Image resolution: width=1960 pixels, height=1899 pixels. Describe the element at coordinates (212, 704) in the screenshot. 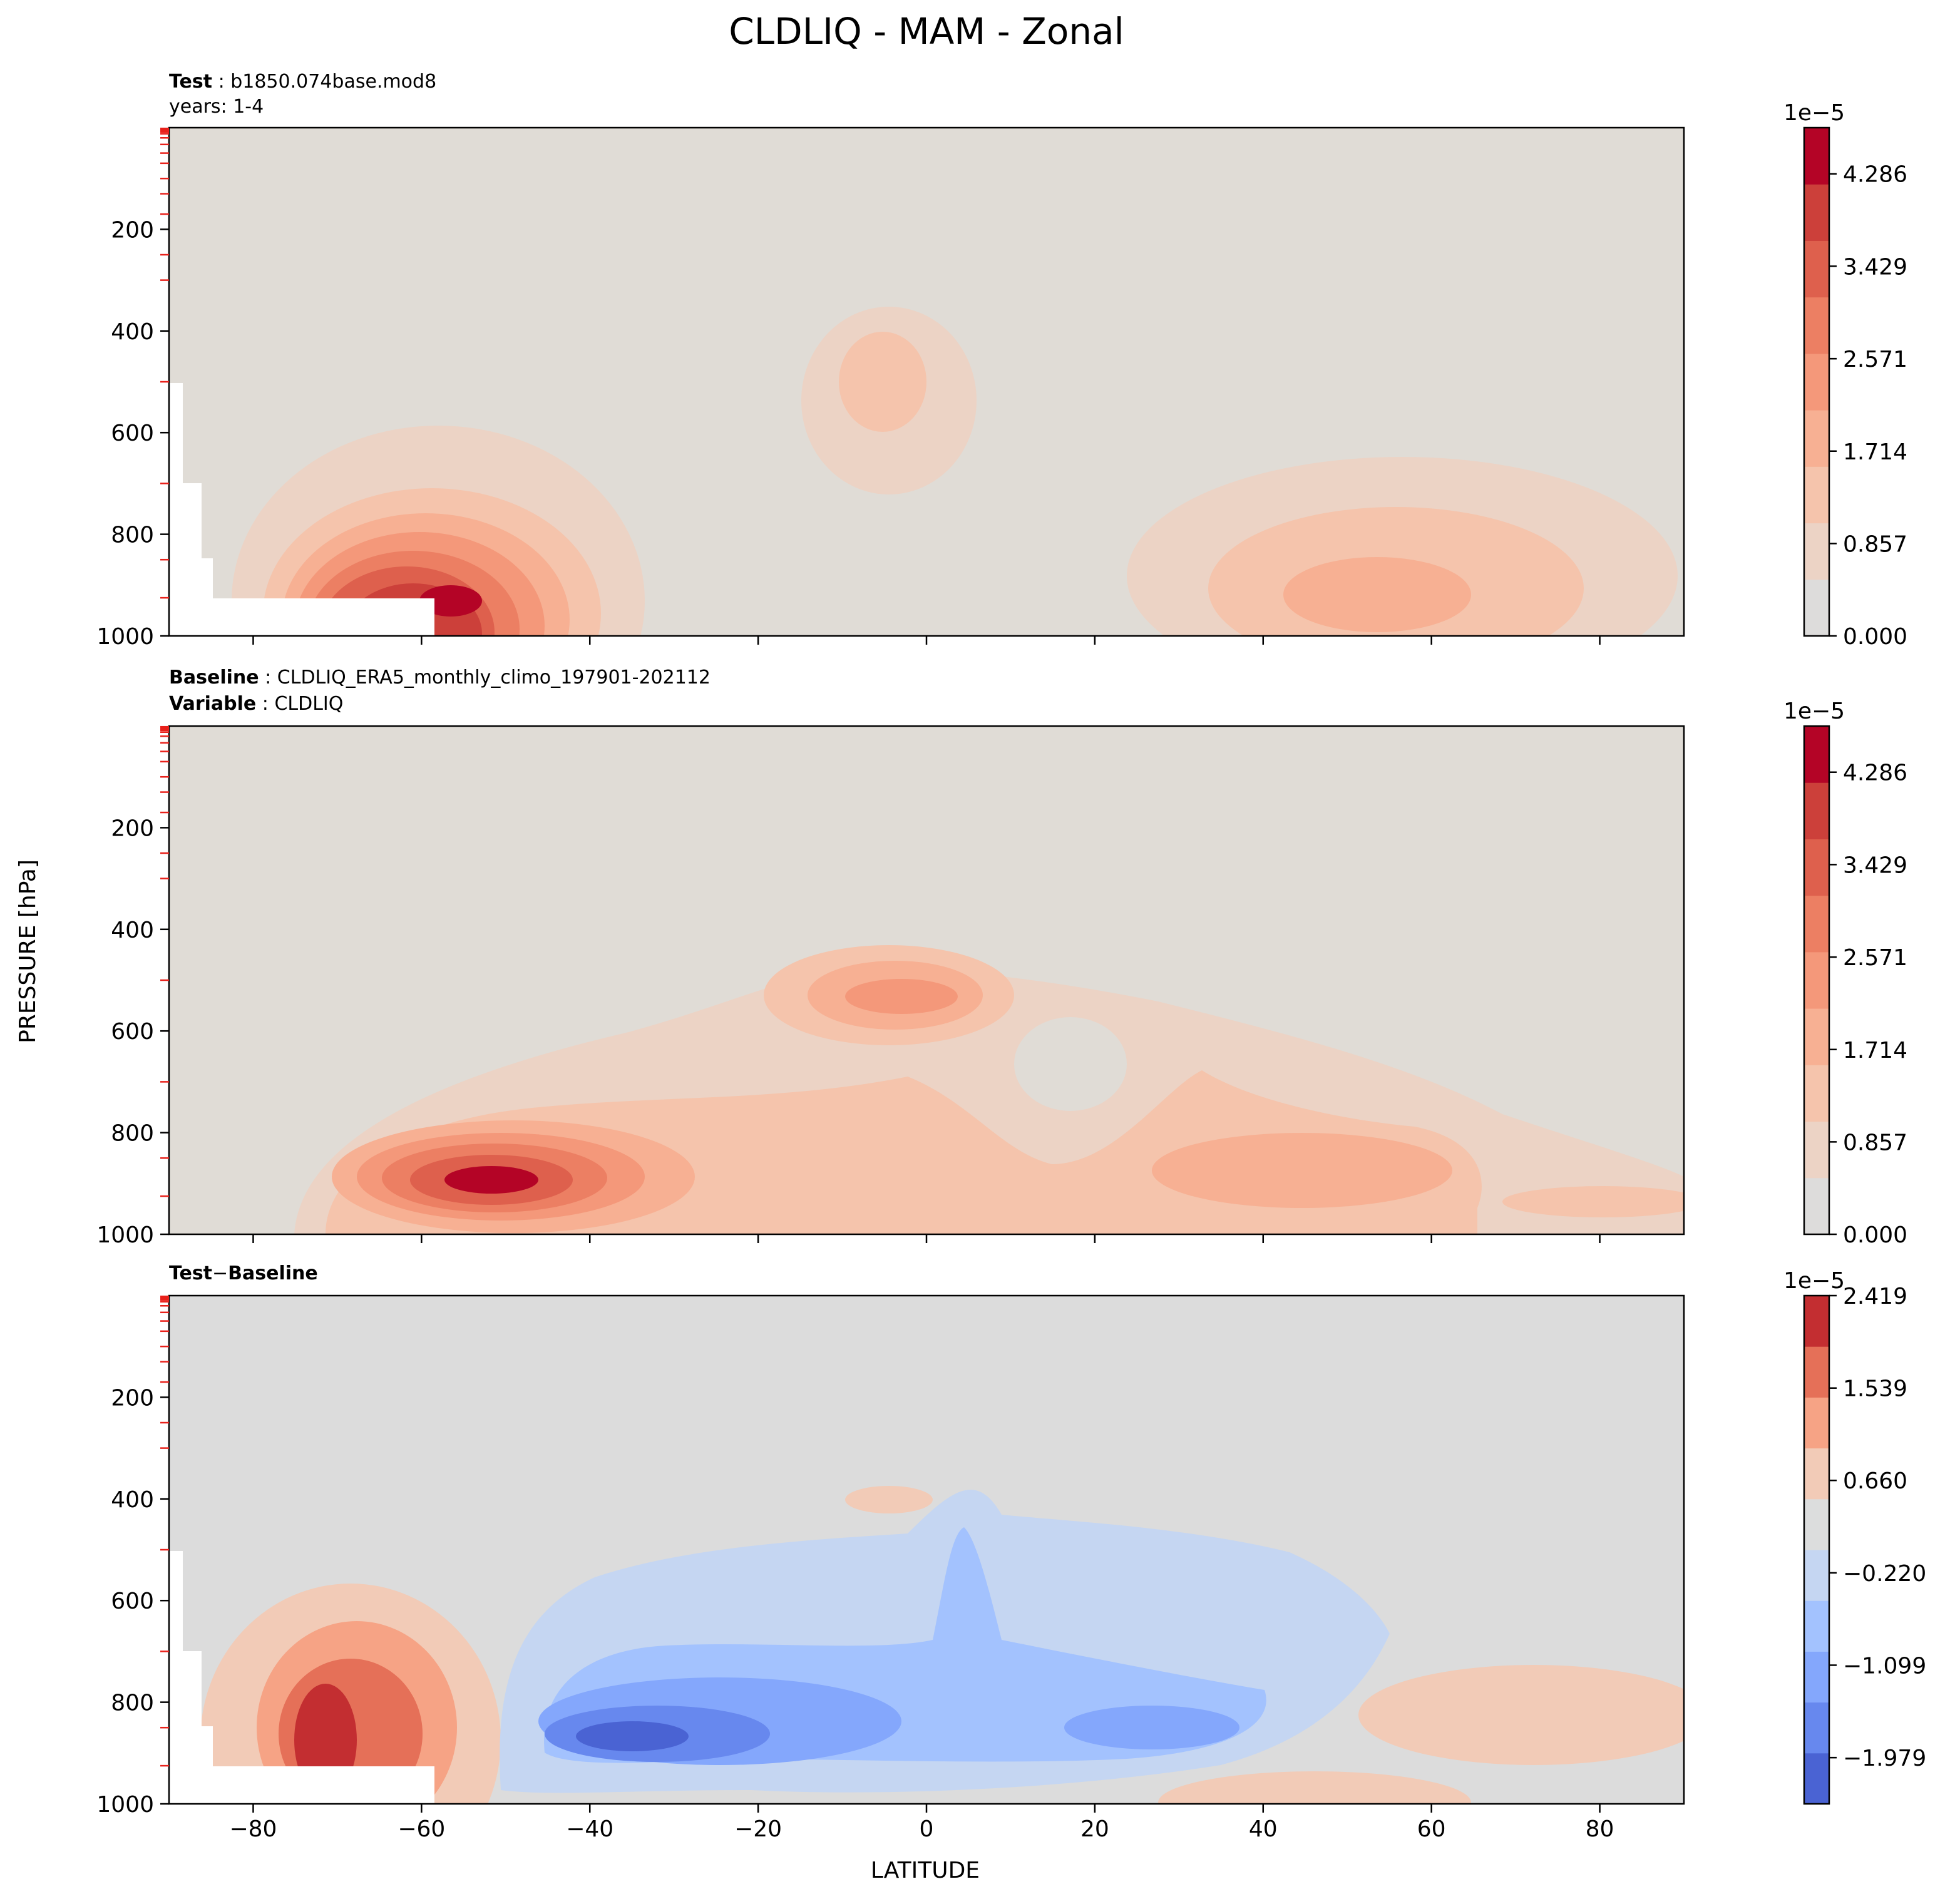

I see `panel-baseline-variable-label: Variable` at that location.